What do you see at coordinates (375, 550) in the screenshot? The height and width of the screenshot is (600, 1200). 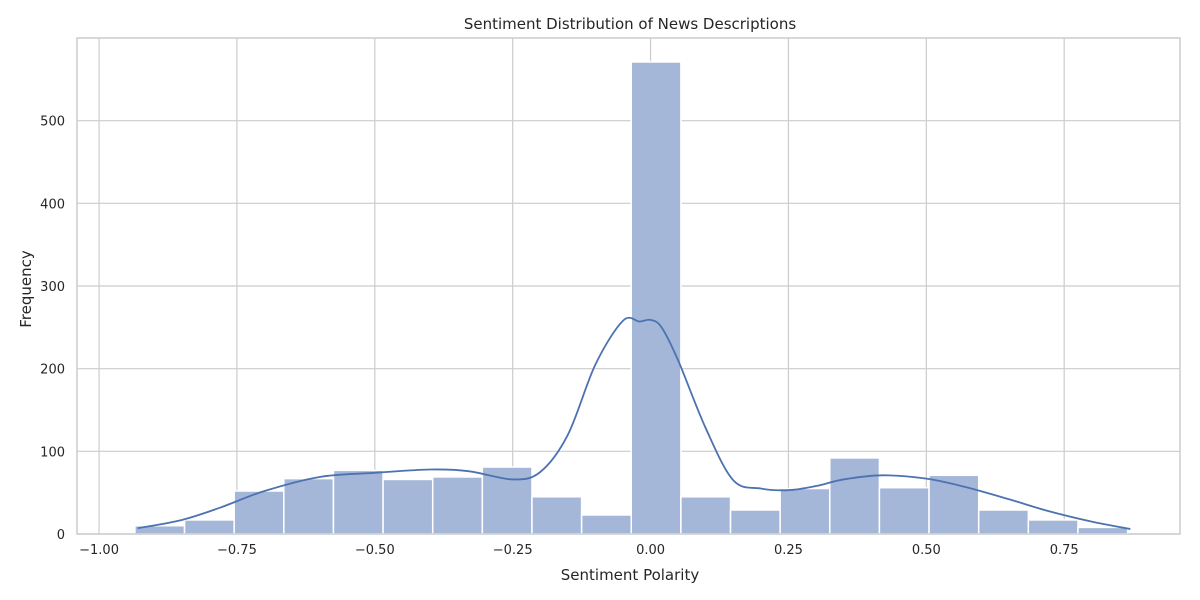 I see `x-tick-label: −0.50` at bounding box center [375, 550].